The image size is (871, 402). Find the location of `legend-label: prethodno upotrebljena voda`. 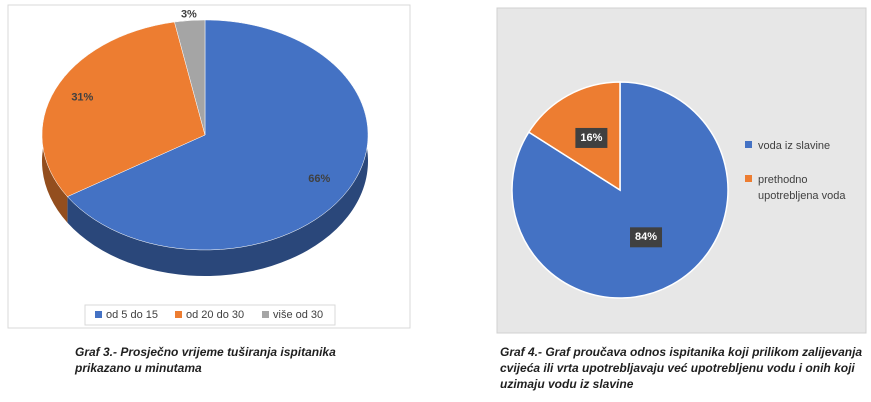

legend-label: prethodno upotrebljena voda is located at coordinates (802, 188).